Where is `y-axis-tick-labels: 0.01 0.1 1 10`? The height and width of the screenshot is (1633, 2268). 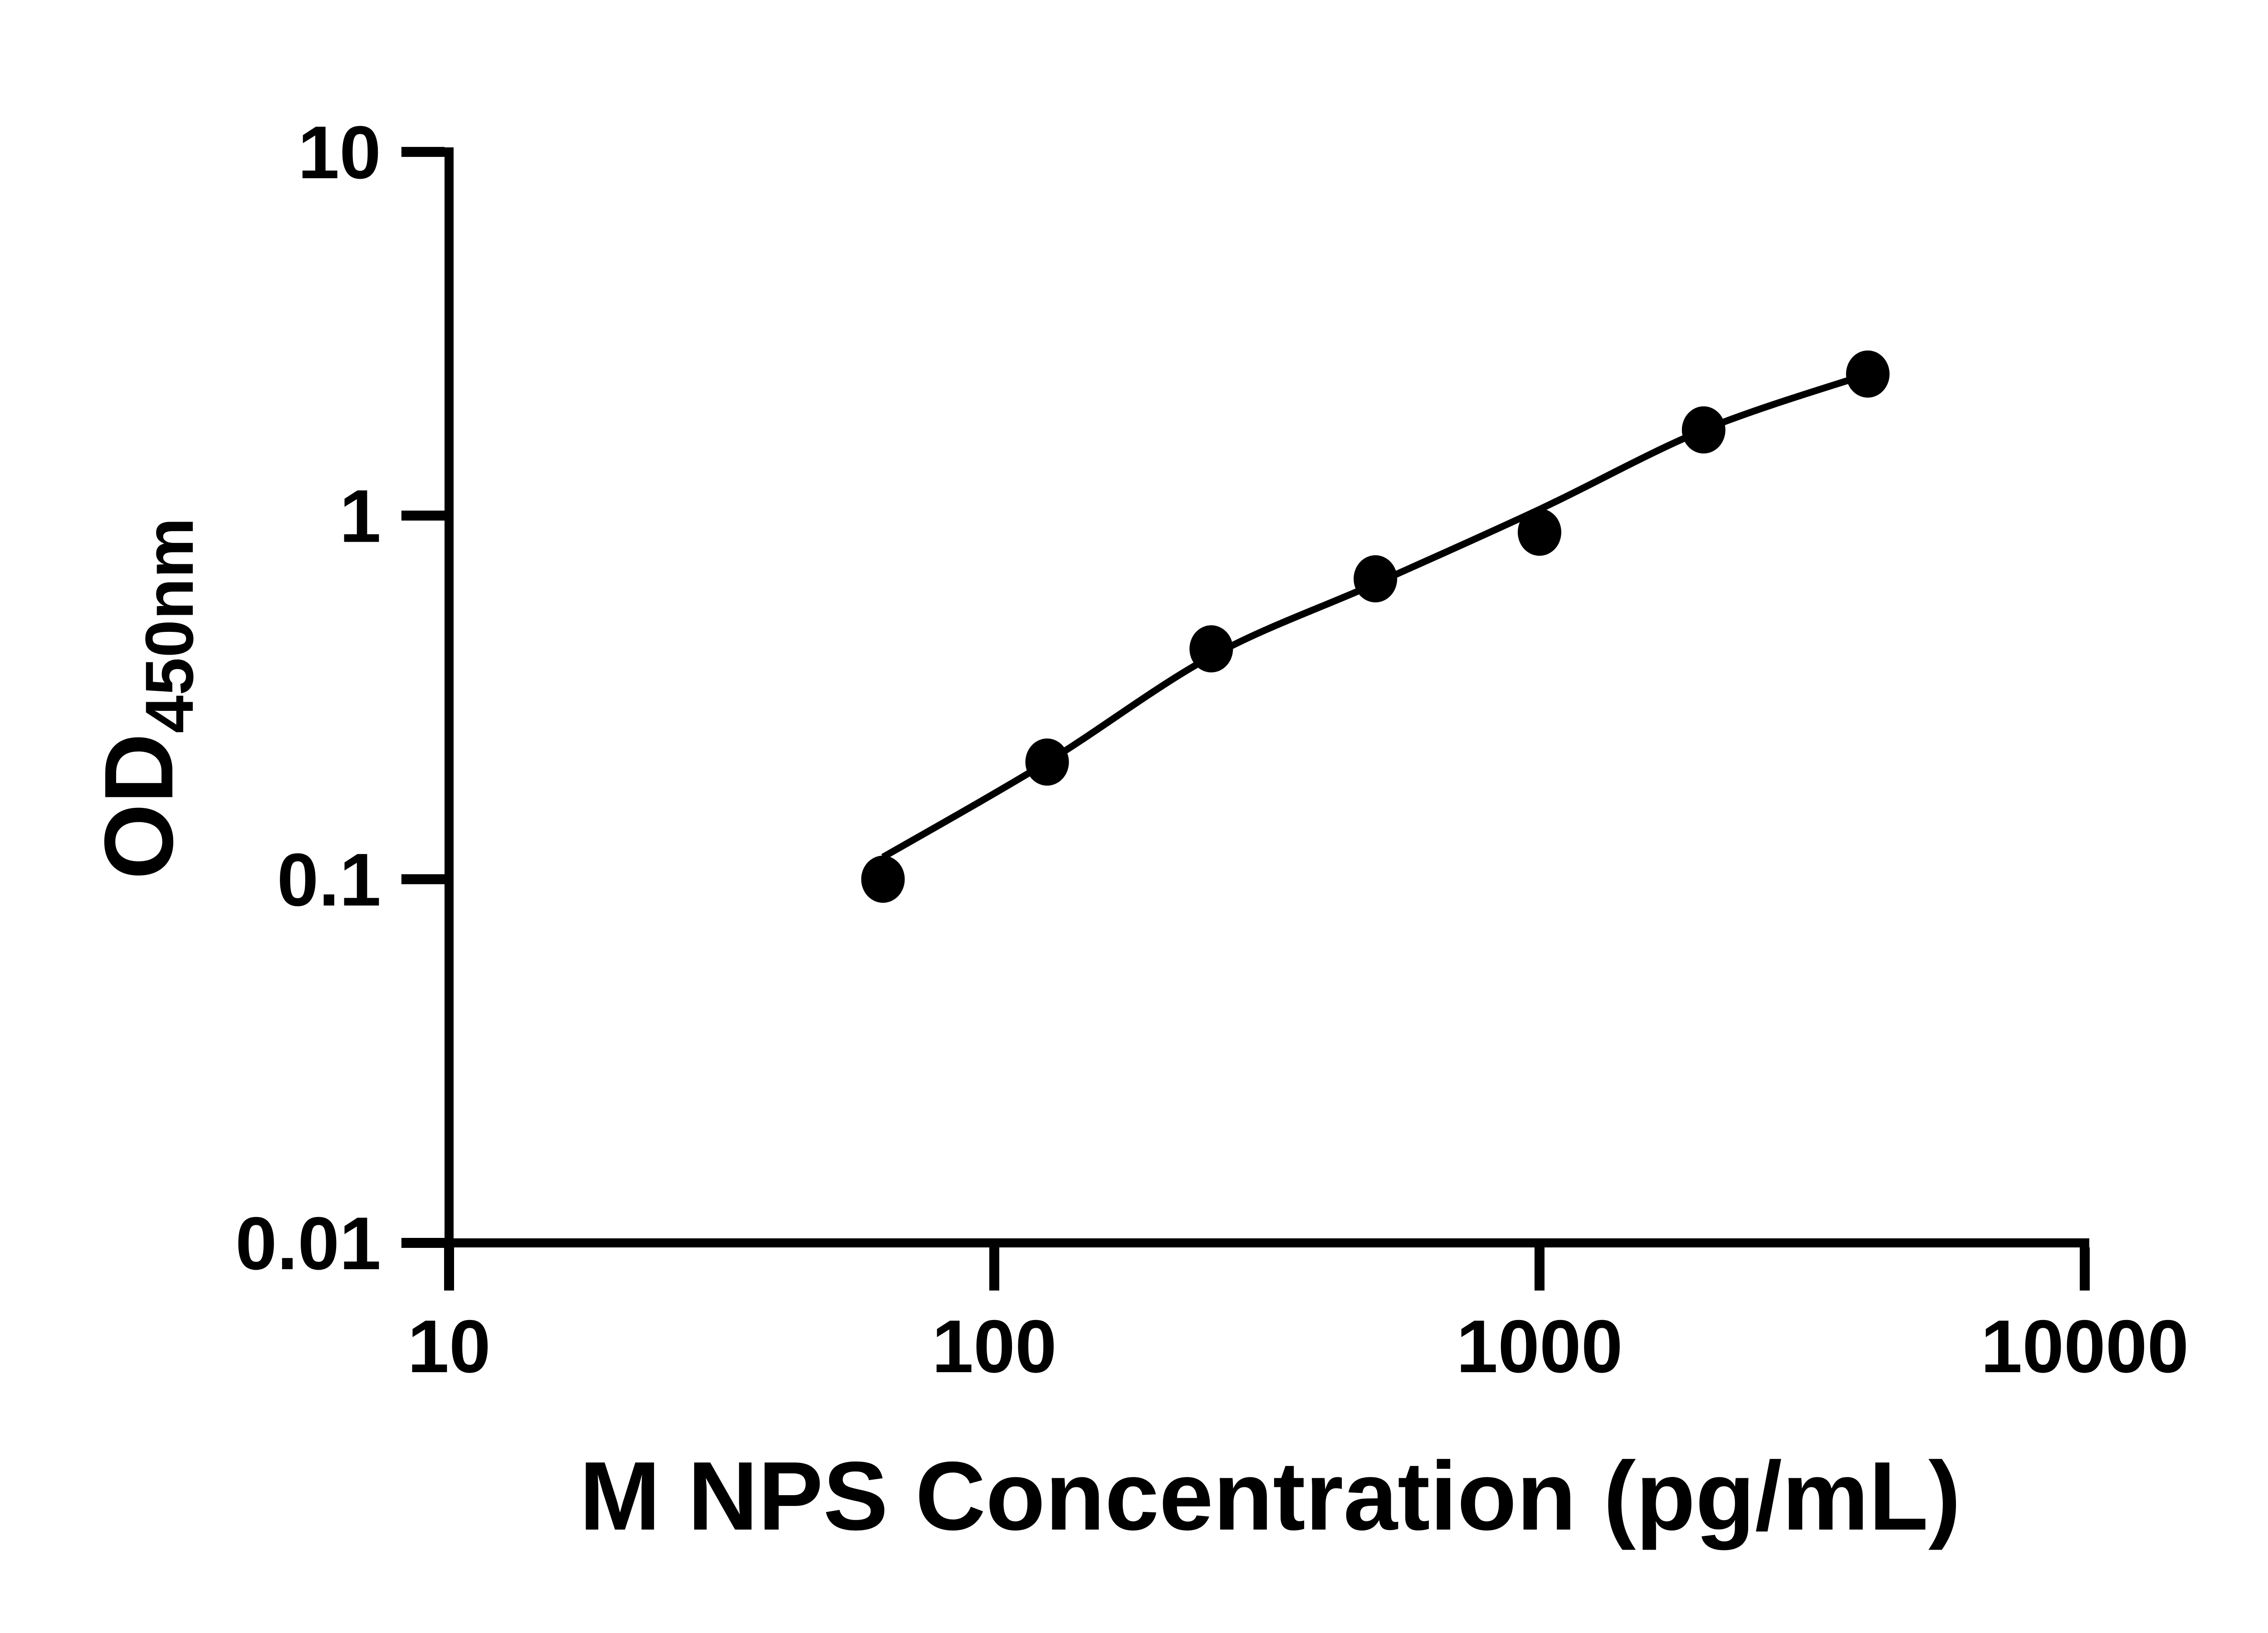
y-axis-tick-labels: 0.01 0.1 1 10 is located at coordinates (308, 698).